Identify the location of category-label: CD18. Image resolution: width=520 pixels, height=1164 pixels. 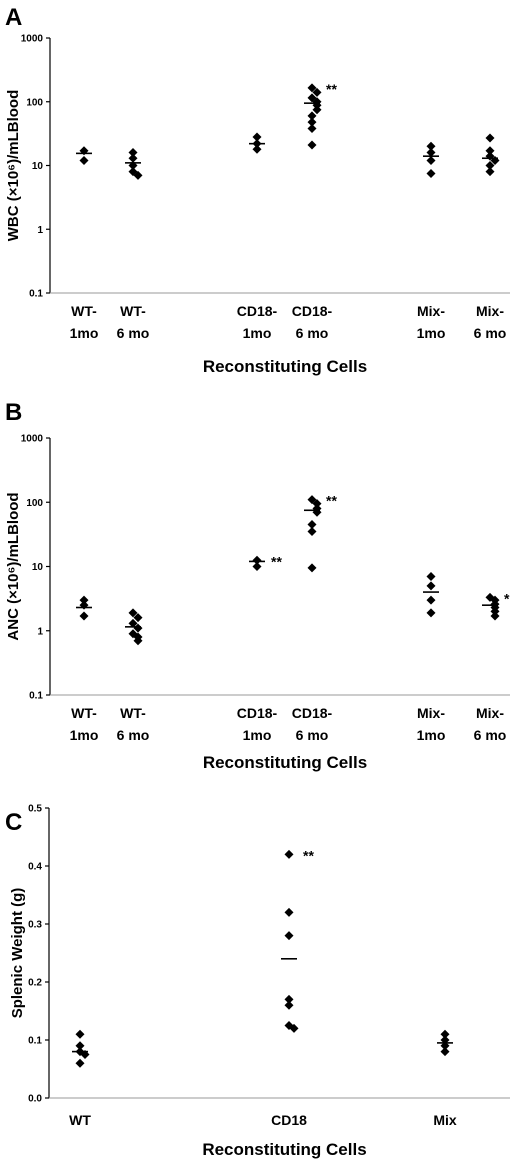
(289, 1120).